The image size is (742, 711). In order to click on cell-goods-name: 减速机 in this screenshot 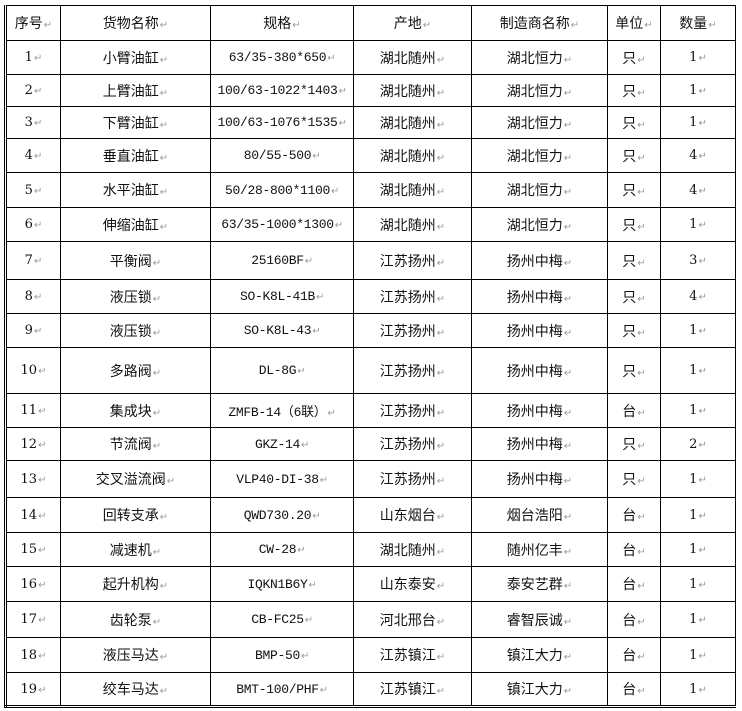, I will do `click(135, 549)`.